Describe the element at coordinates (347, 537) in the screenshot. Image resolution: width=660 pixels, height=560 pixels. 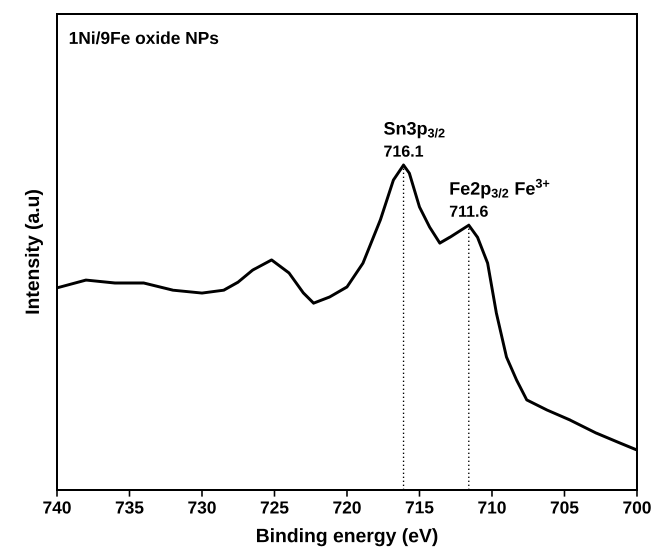
I see `x-axis-title: Binding energy (eV)` at that location.